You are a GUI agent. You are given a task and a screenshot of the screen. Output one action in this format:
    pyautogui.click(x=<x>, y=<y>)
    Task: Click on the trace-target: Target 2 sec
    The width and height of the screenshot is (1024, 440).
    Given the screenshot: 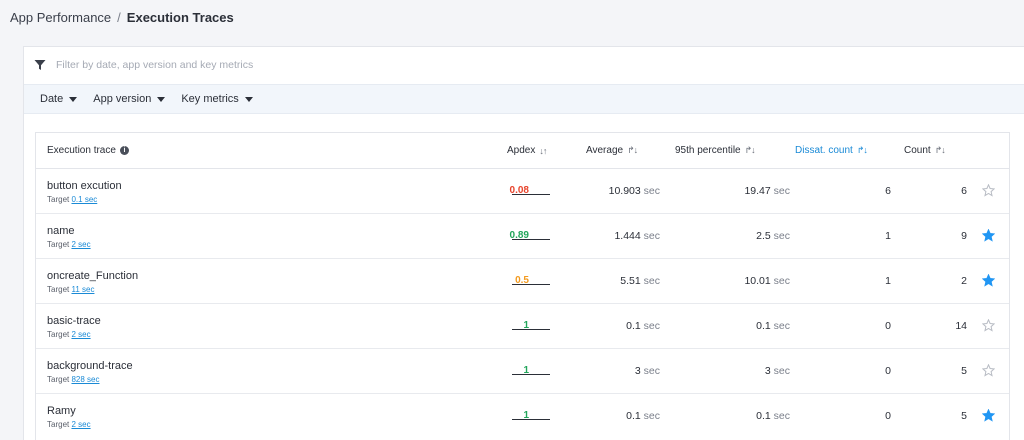 What is the action you would take?
    pyautogui.click(x=69, y=244)
    